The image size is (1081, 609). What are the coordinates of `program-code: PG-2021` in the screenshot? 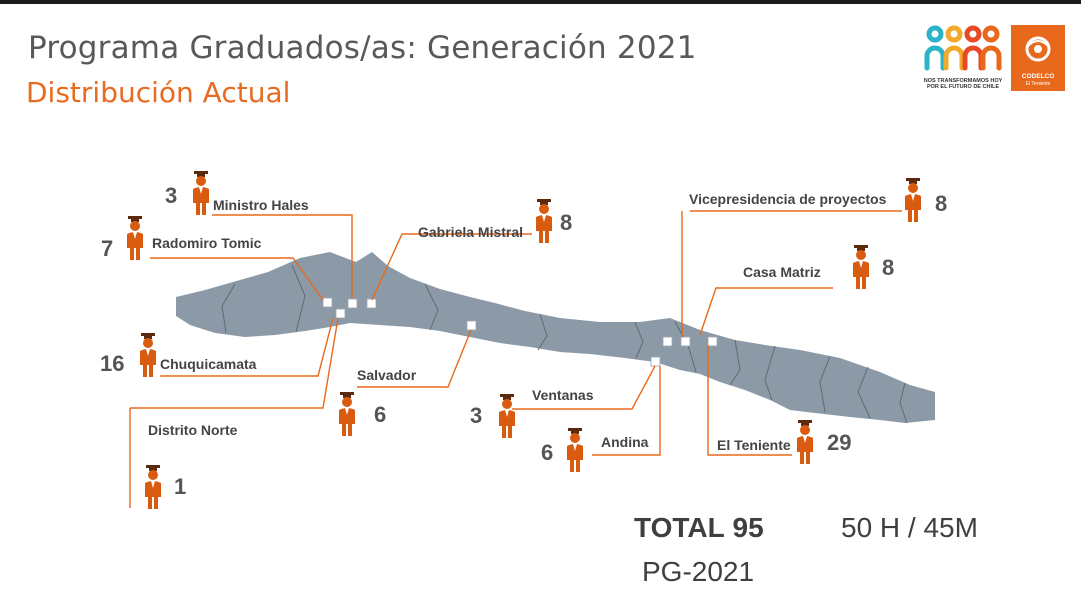 It's located at (698, 571).